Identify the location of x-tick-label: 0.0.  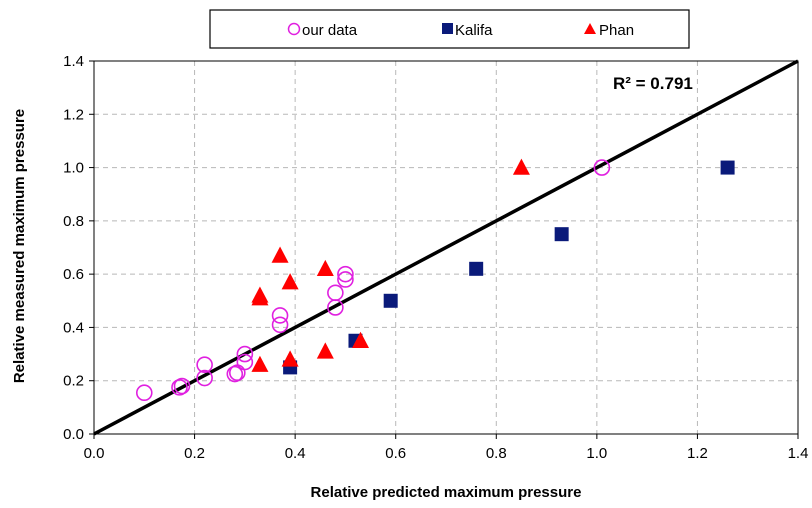
(94, 453).